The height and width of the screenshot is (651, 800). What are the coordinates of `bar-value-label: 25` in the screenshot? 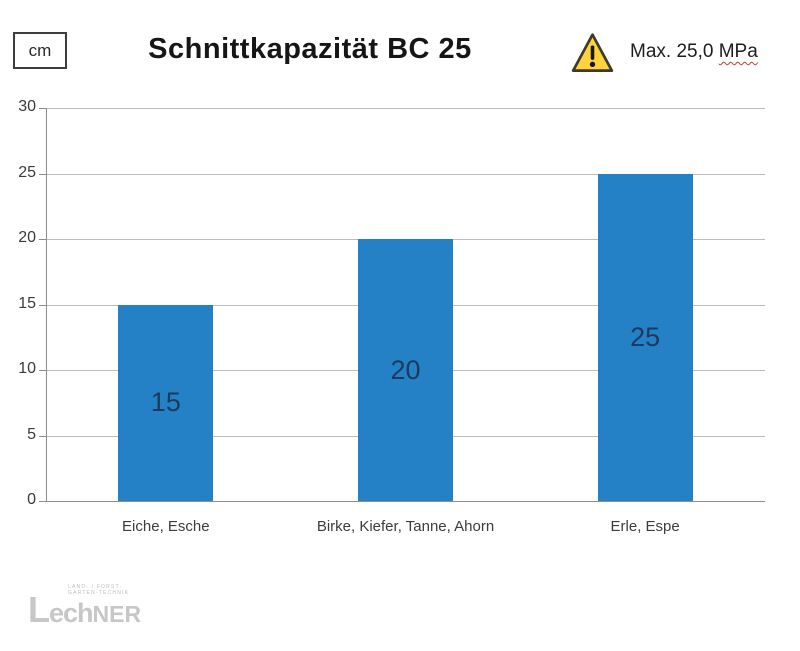 It's located at (645, 336).